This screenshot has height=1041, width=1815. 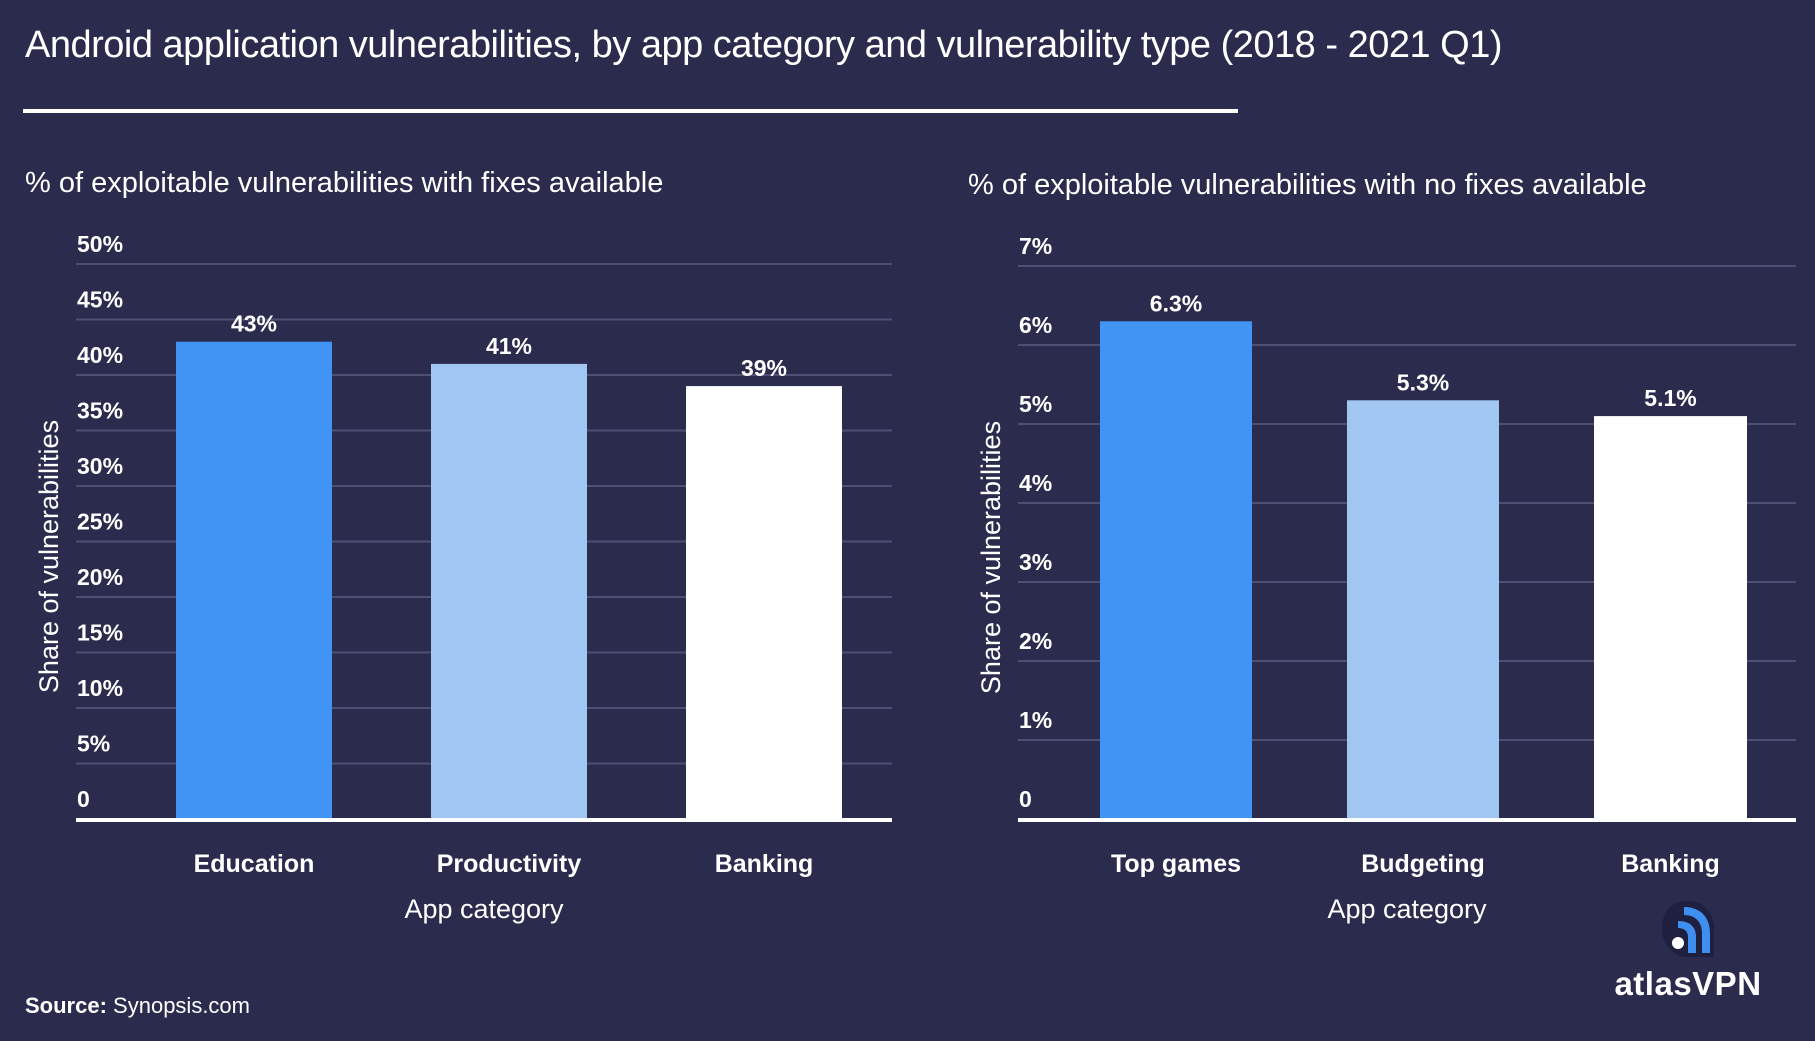 What do you see at coordinates (100, 244) in the screenshot?
I see `left-y-tick-label: 50%` at bounding box center [100, 244].